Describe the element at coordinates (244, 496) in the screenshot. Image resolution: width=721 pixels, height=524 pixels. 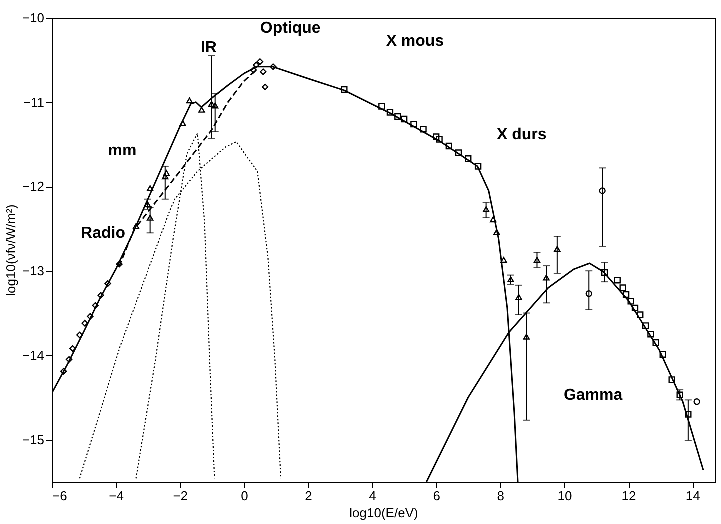
I see `x-tick-label: 0` at that location.